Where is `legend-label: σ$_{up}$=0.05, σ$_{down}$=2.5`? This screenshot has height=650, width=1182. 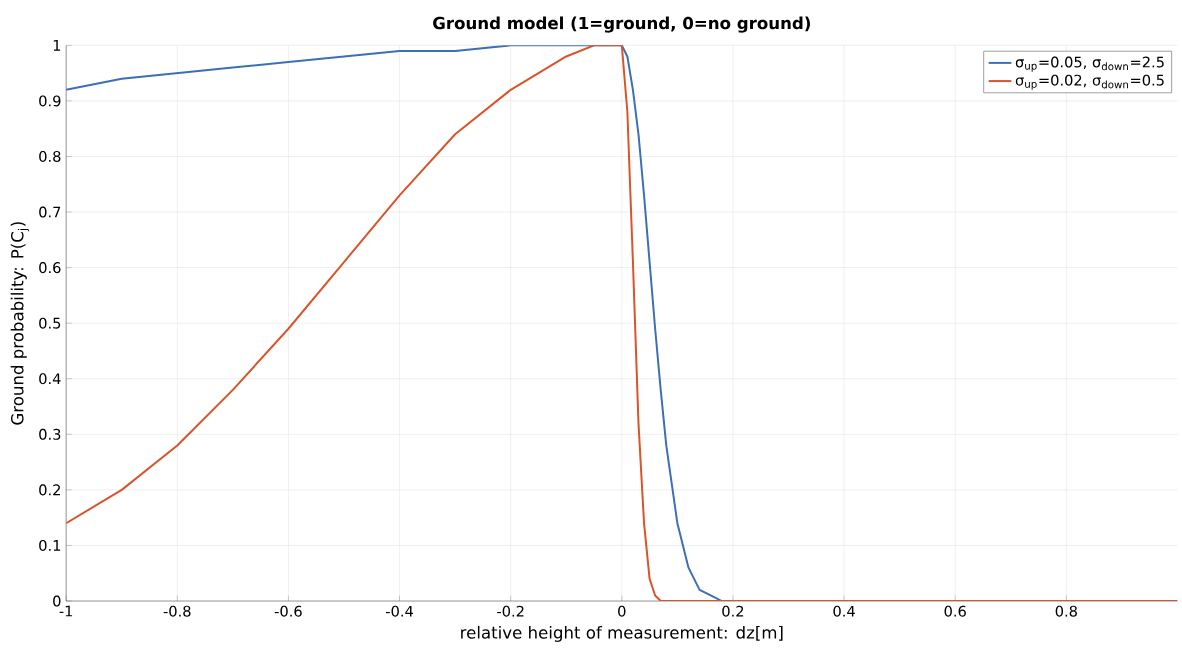
legend-label: σ$_{up}$=0.05, σ$_{down}$=2.5 is located at coordinates (1089, 64).